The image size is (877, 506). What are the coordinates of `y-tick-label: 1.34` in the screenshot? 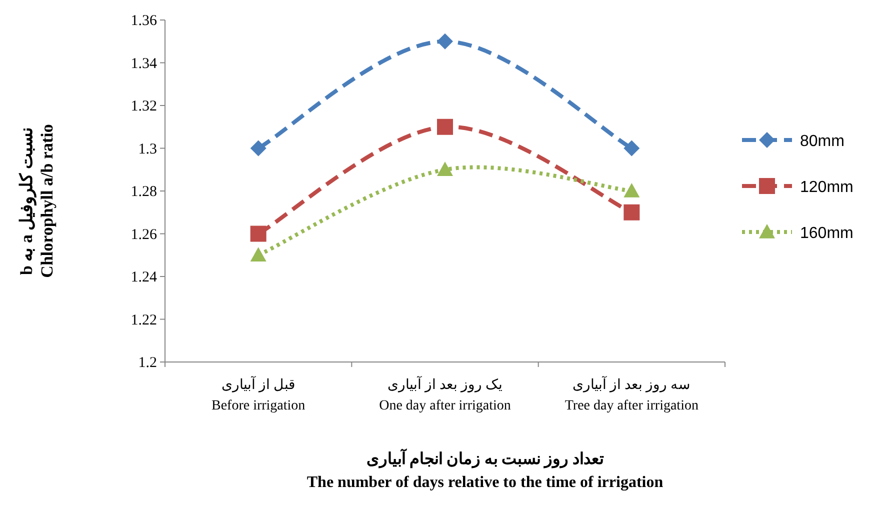 It's located at (144, 64).